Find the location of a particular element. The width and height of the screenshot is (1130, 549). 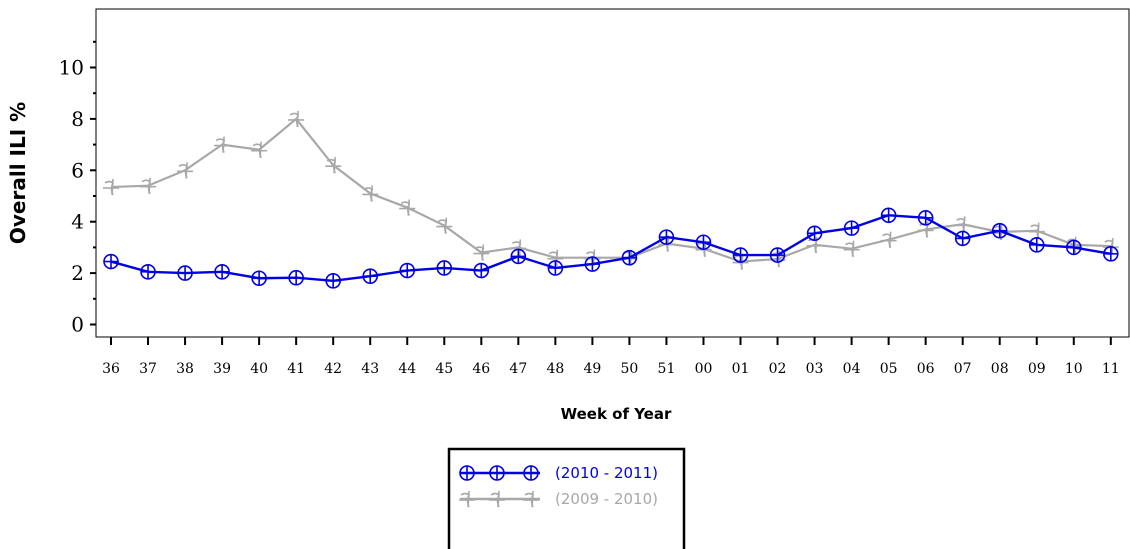

x-tick-label: 02 is located at coordinates (778, 369).